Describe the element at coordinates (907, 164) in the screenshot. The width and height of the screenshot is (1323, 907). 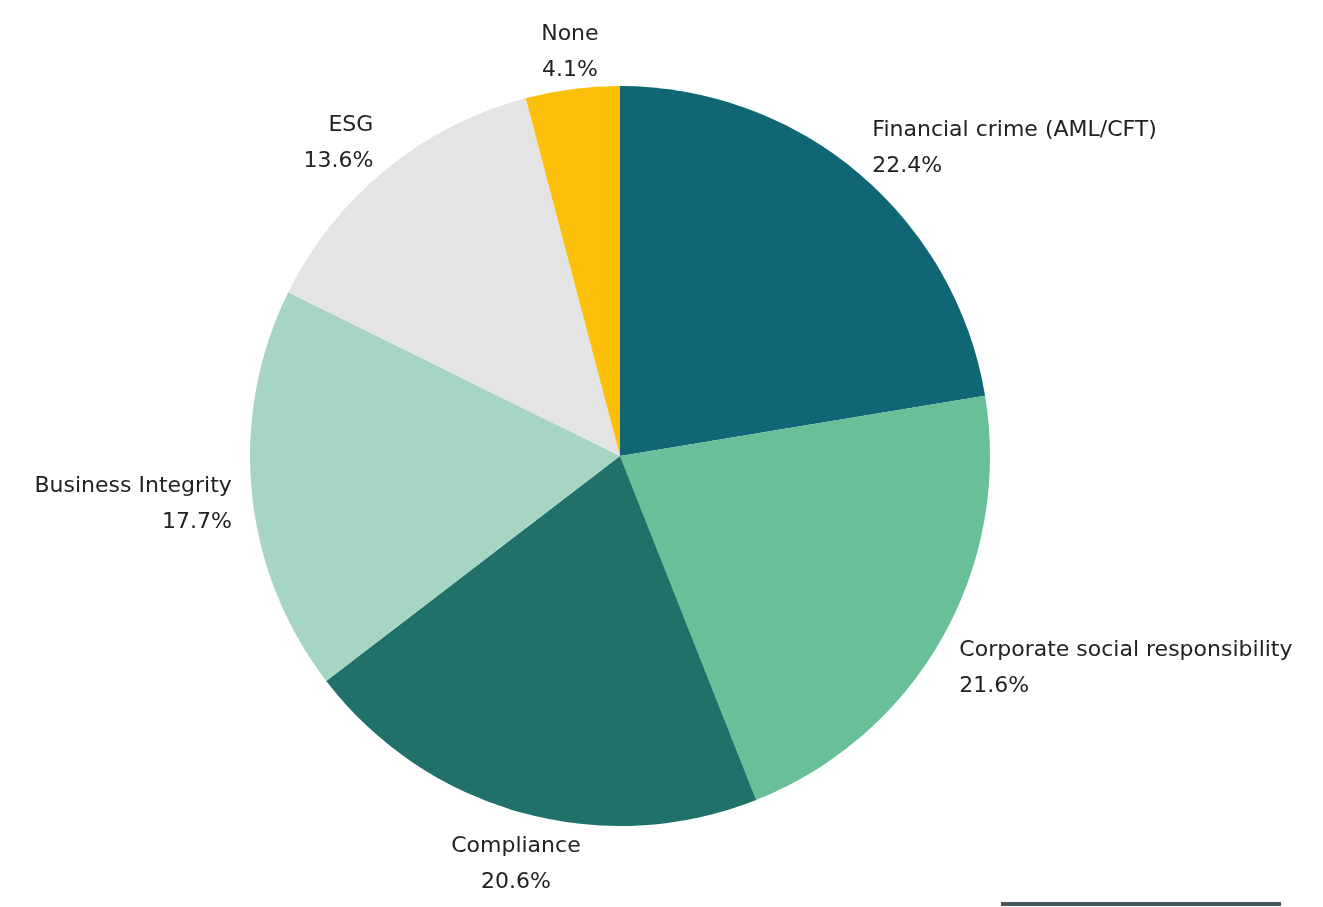
I see `data-label: 22.4%` at that location.